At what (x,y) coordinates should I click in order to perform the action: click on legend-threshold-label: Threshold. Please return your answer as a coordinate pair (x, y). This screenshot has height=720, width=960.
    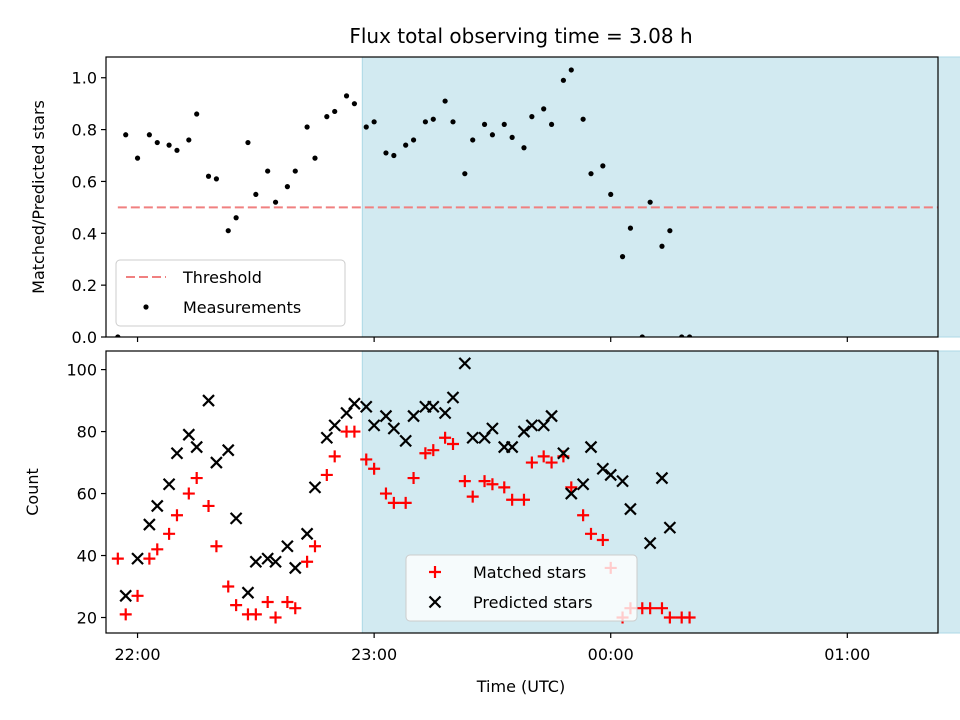
    Looking at the image, I should click on (222, 277).